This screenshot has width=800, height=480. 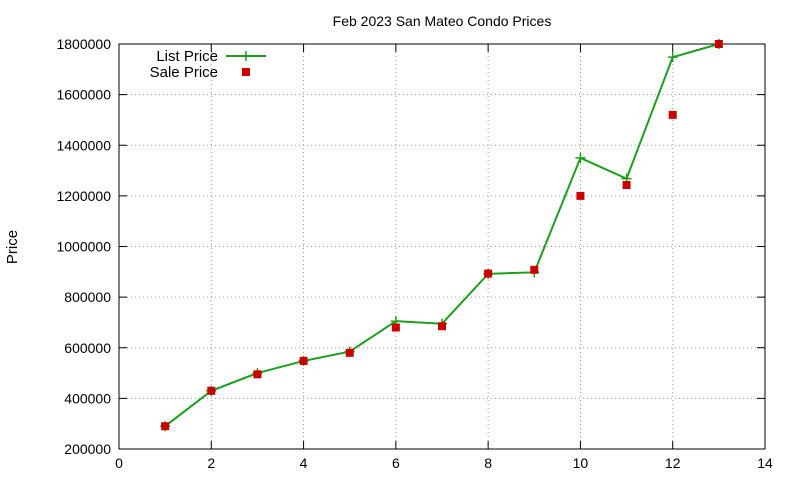 I want to click on y-axis-label: Price, so click(x=12, y=247).